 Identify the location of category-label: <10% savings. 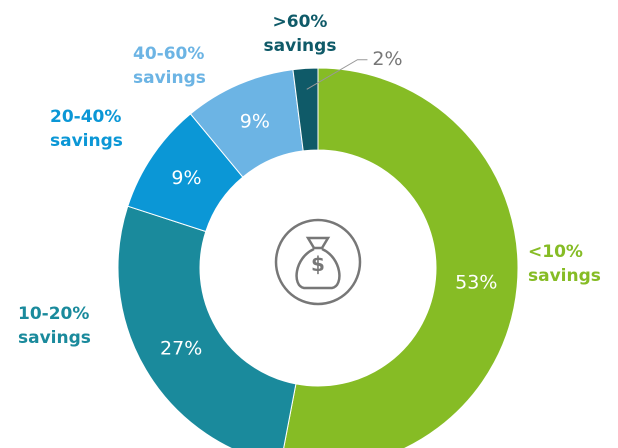
(564, 264).